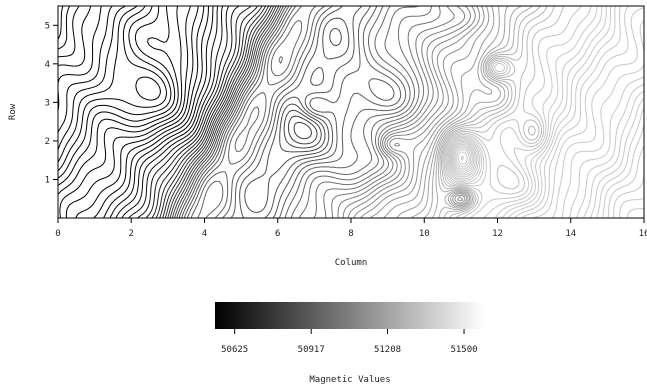  What do you see at coordinates (387, 350) in the screenshot?
I see `colorbar-tick-label: 51208` at bounding box center [387, 350].